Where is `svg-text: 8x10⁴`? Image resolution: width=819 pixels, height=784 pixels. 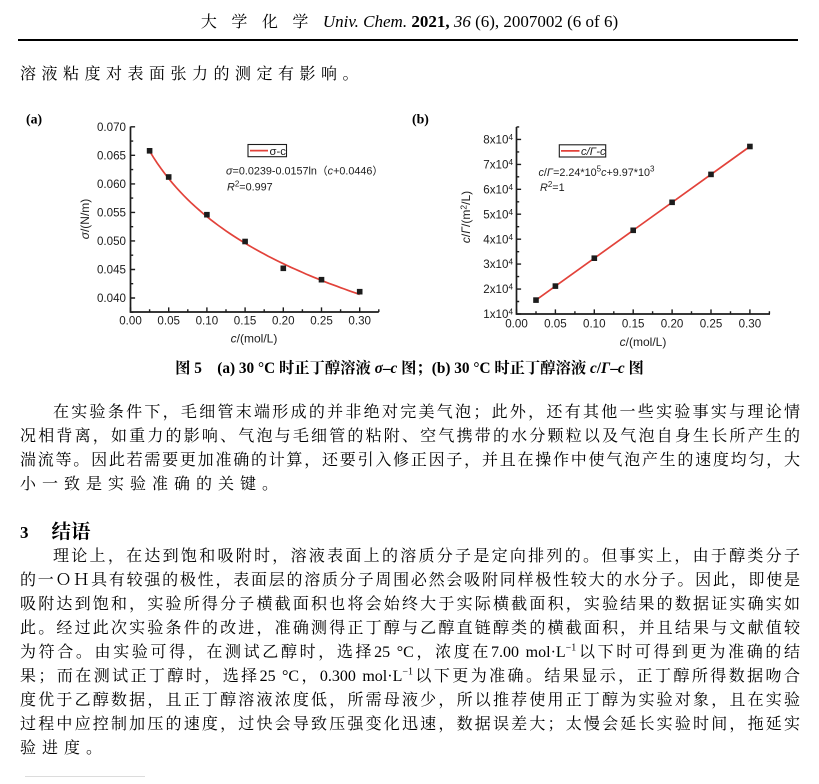
svg-text: 8x10⁴ is located at coordinates (498, 140).